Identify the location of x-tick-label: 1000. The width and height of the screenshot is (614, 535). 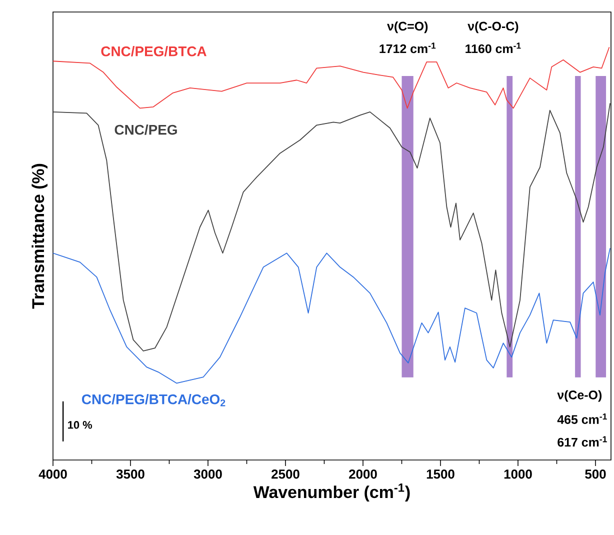
(518, 474).